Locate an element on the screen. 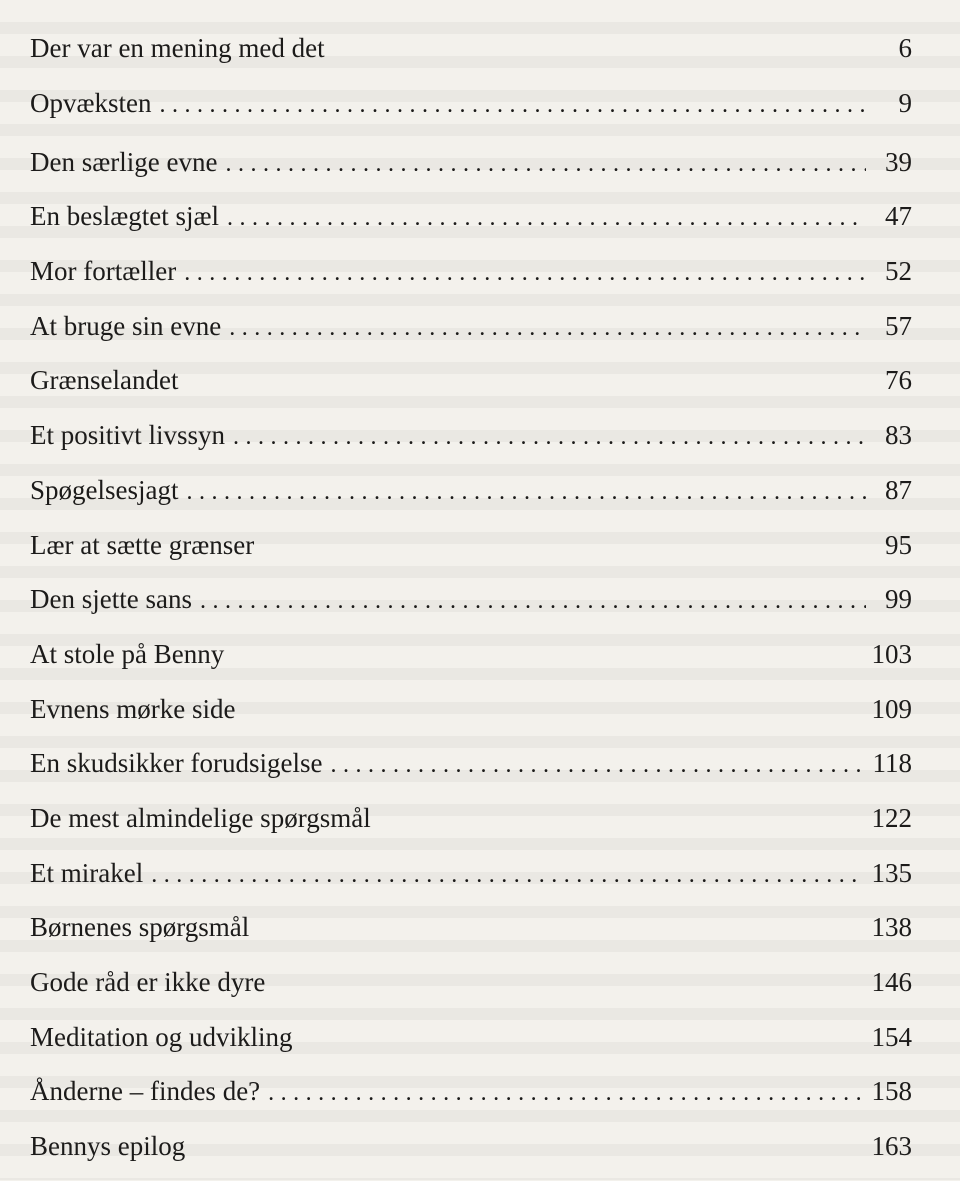 This screenshot has height=1181, width=960. toc-entry: At stole på Benny 103 is located at coordinates (471, 661).